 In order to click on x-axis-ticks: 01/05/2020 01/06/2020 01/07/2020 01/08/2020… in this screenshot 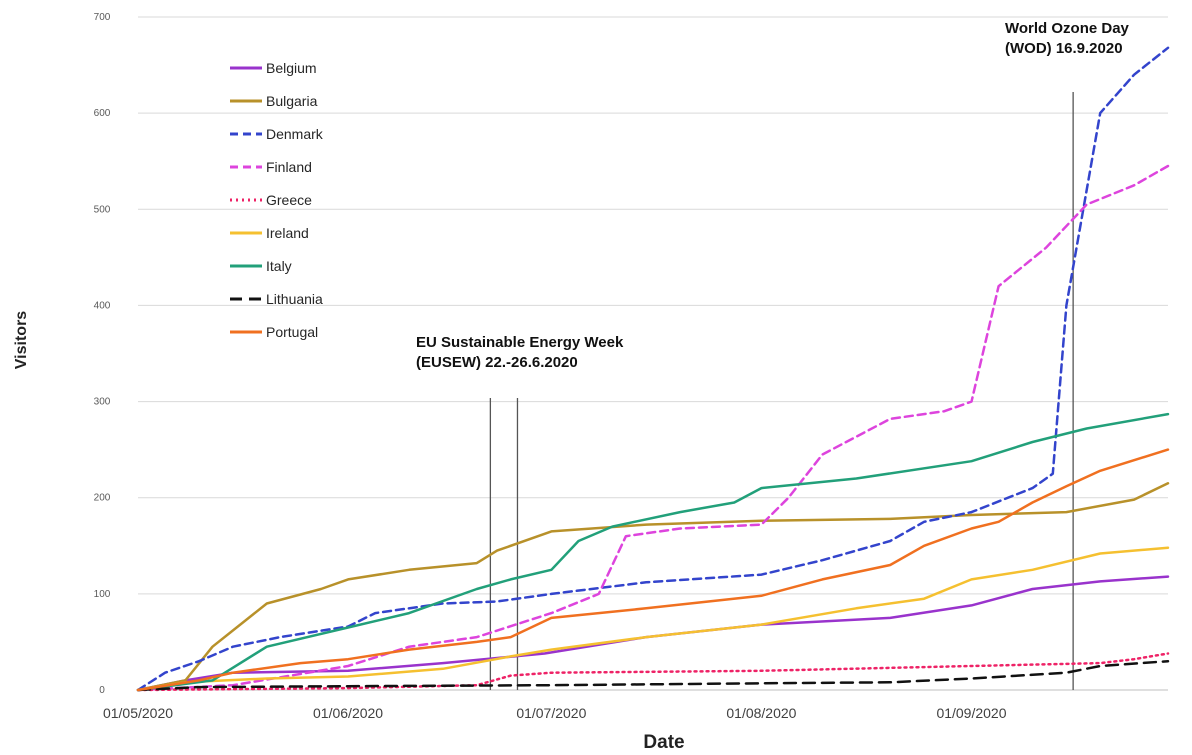, I will do `click(555, 713)`.